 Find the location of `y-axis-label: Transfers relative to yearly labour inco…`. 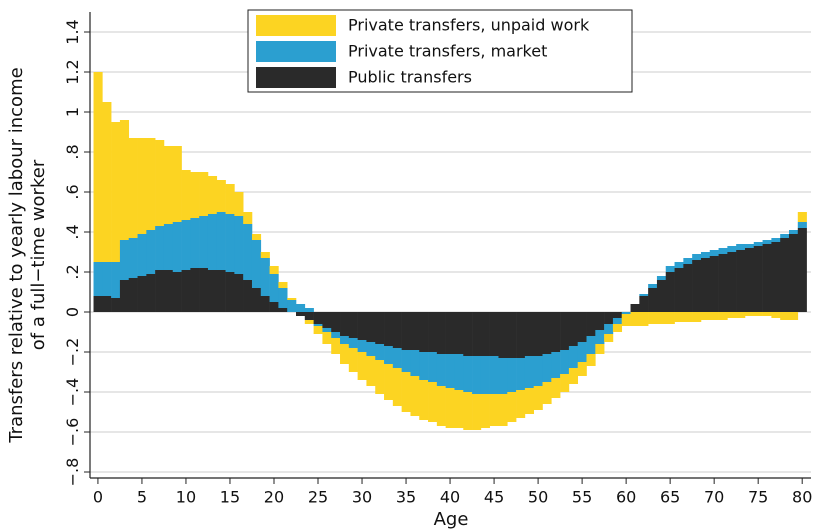

y-axis-label: Transfers relative to yearly labour inco… is located at coordinates (16, 255).